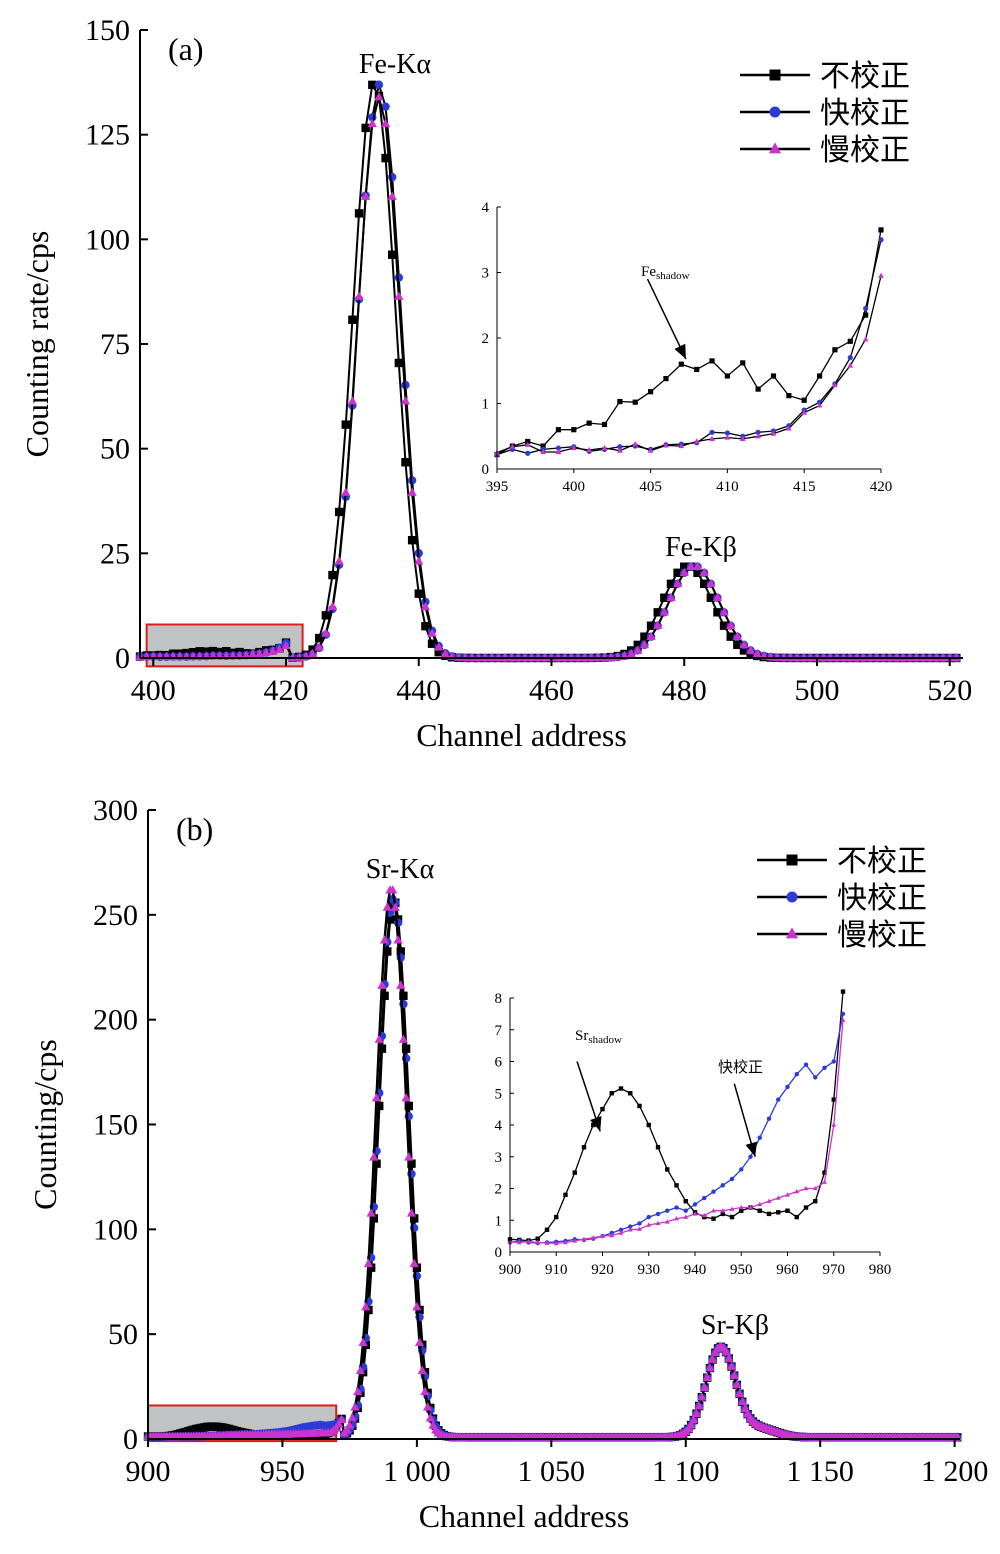  Describe the element at coordinates (676, 1116) in the screenshot. I see `inset-line-uncorrected` at that location.